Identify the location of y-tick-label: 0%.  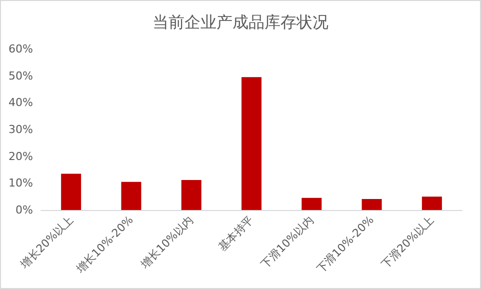
(24, 210).